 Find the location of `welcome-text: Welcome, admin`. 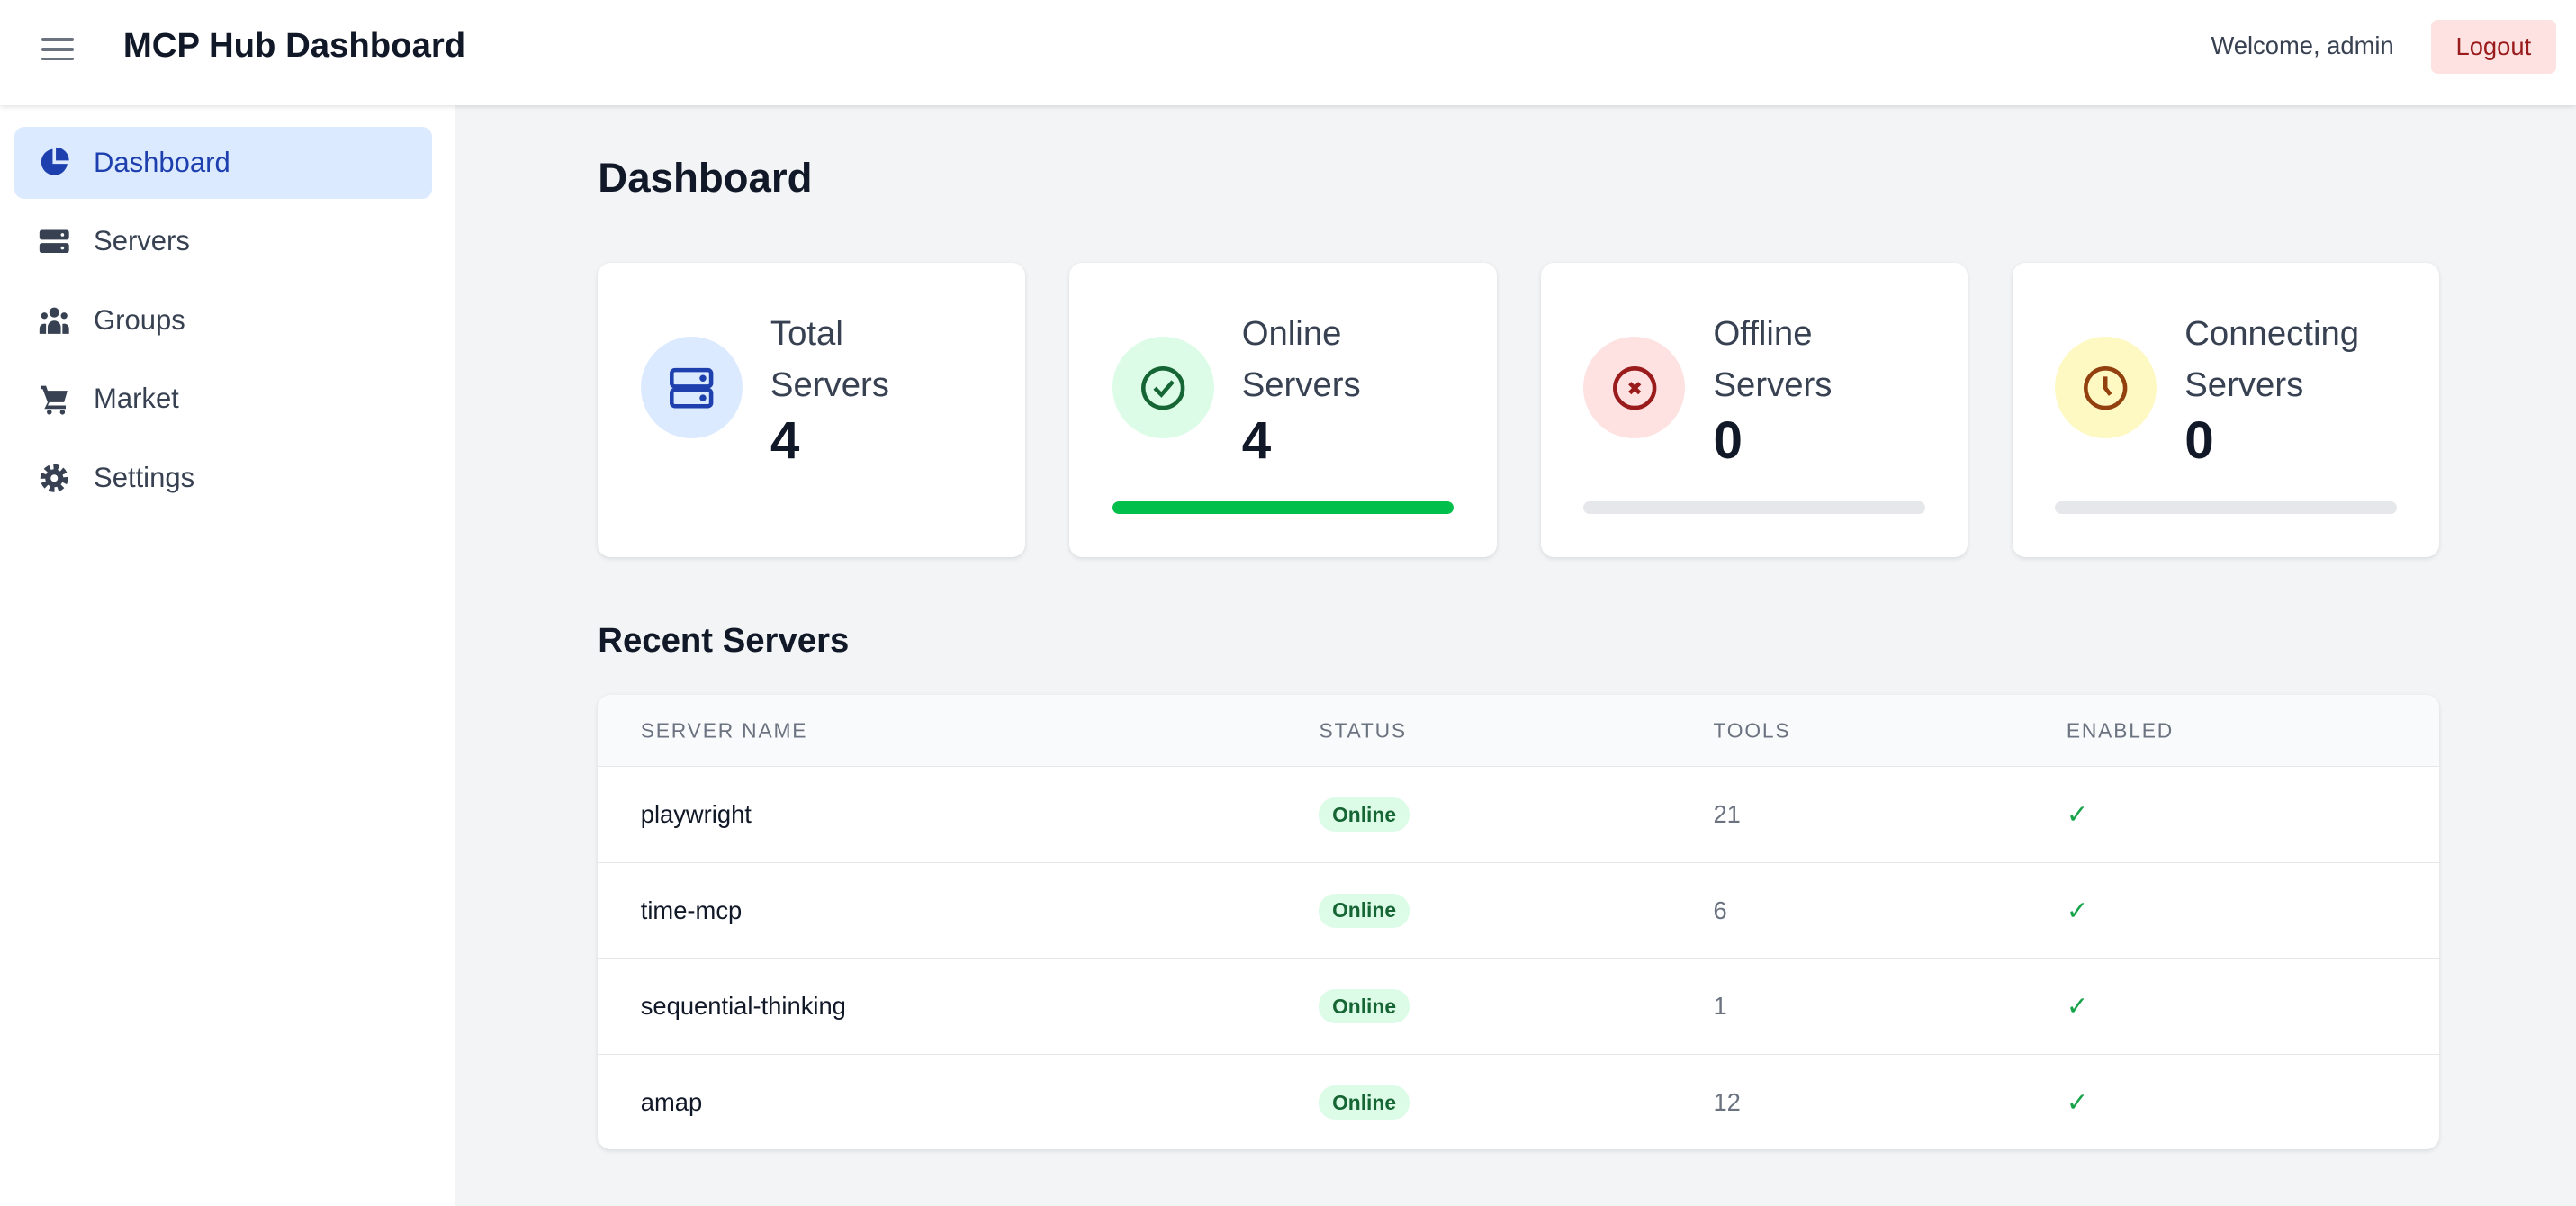

welcome-text: Welcome, admin is located at coordinates (2302, 45).